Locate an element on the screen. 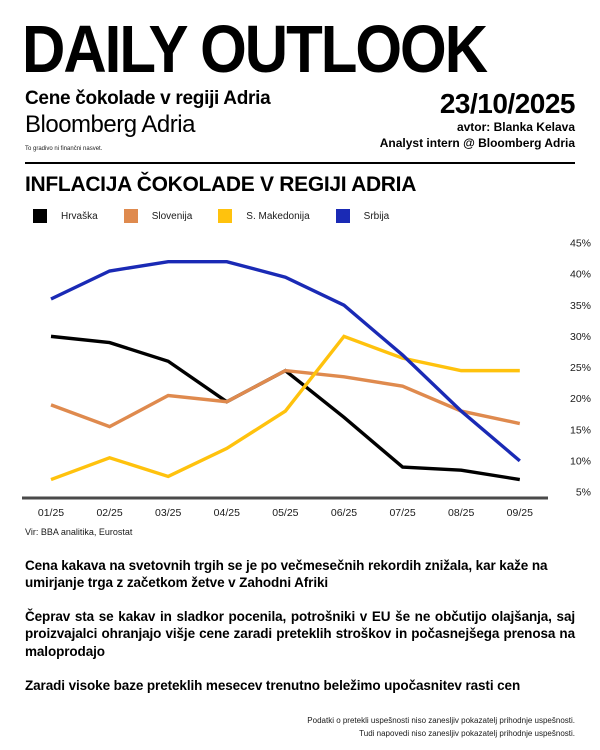 The height and width of the screenshot is (750, 600). chart-source: Vir: BBA analitika, Eurostat is located at coordinates (79, 532).